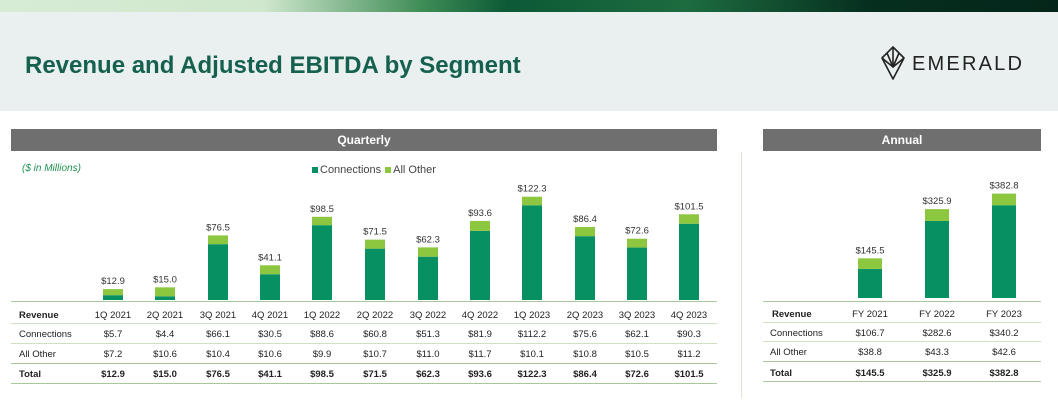 The height and width of the screenshot is (401, 1058). I want to click on quarterly-table-cell: $81.9, so click(480, 334).